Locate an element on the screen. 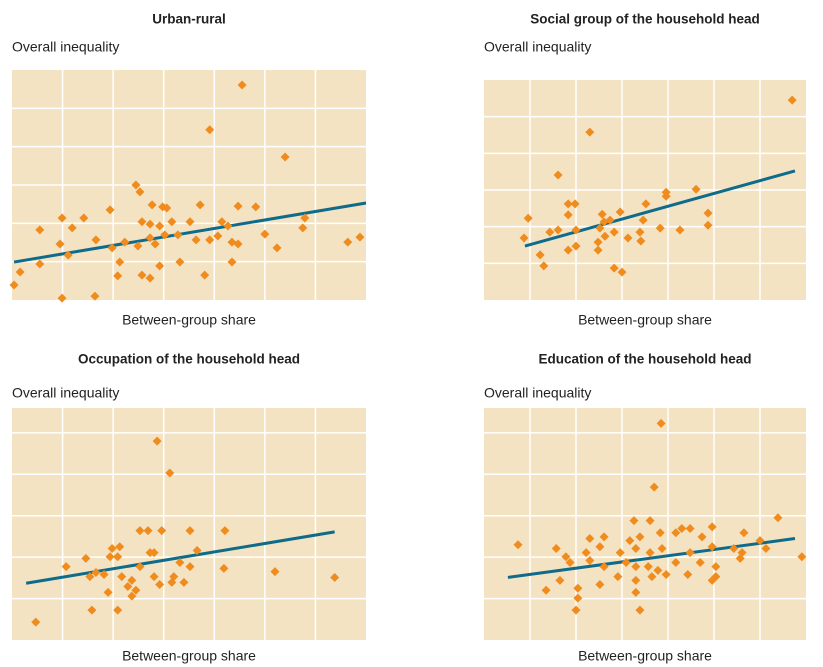 This screenshot has width=823, height=667. panel-title: Social group of the household head is located at coordinates (645, 19).